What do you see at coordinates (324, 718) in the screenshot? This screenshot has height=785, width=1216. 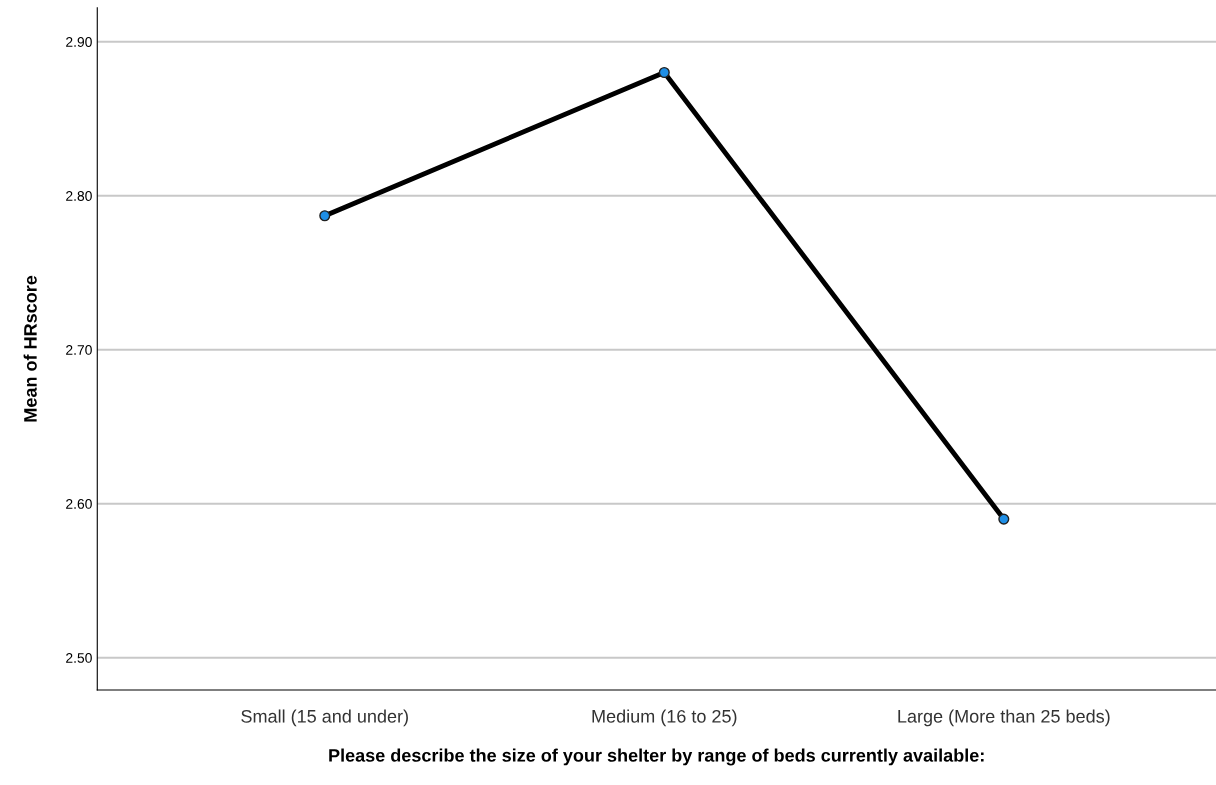 I see `x-tick-label: Small (15 and under)` at bounding box center [324, 718].